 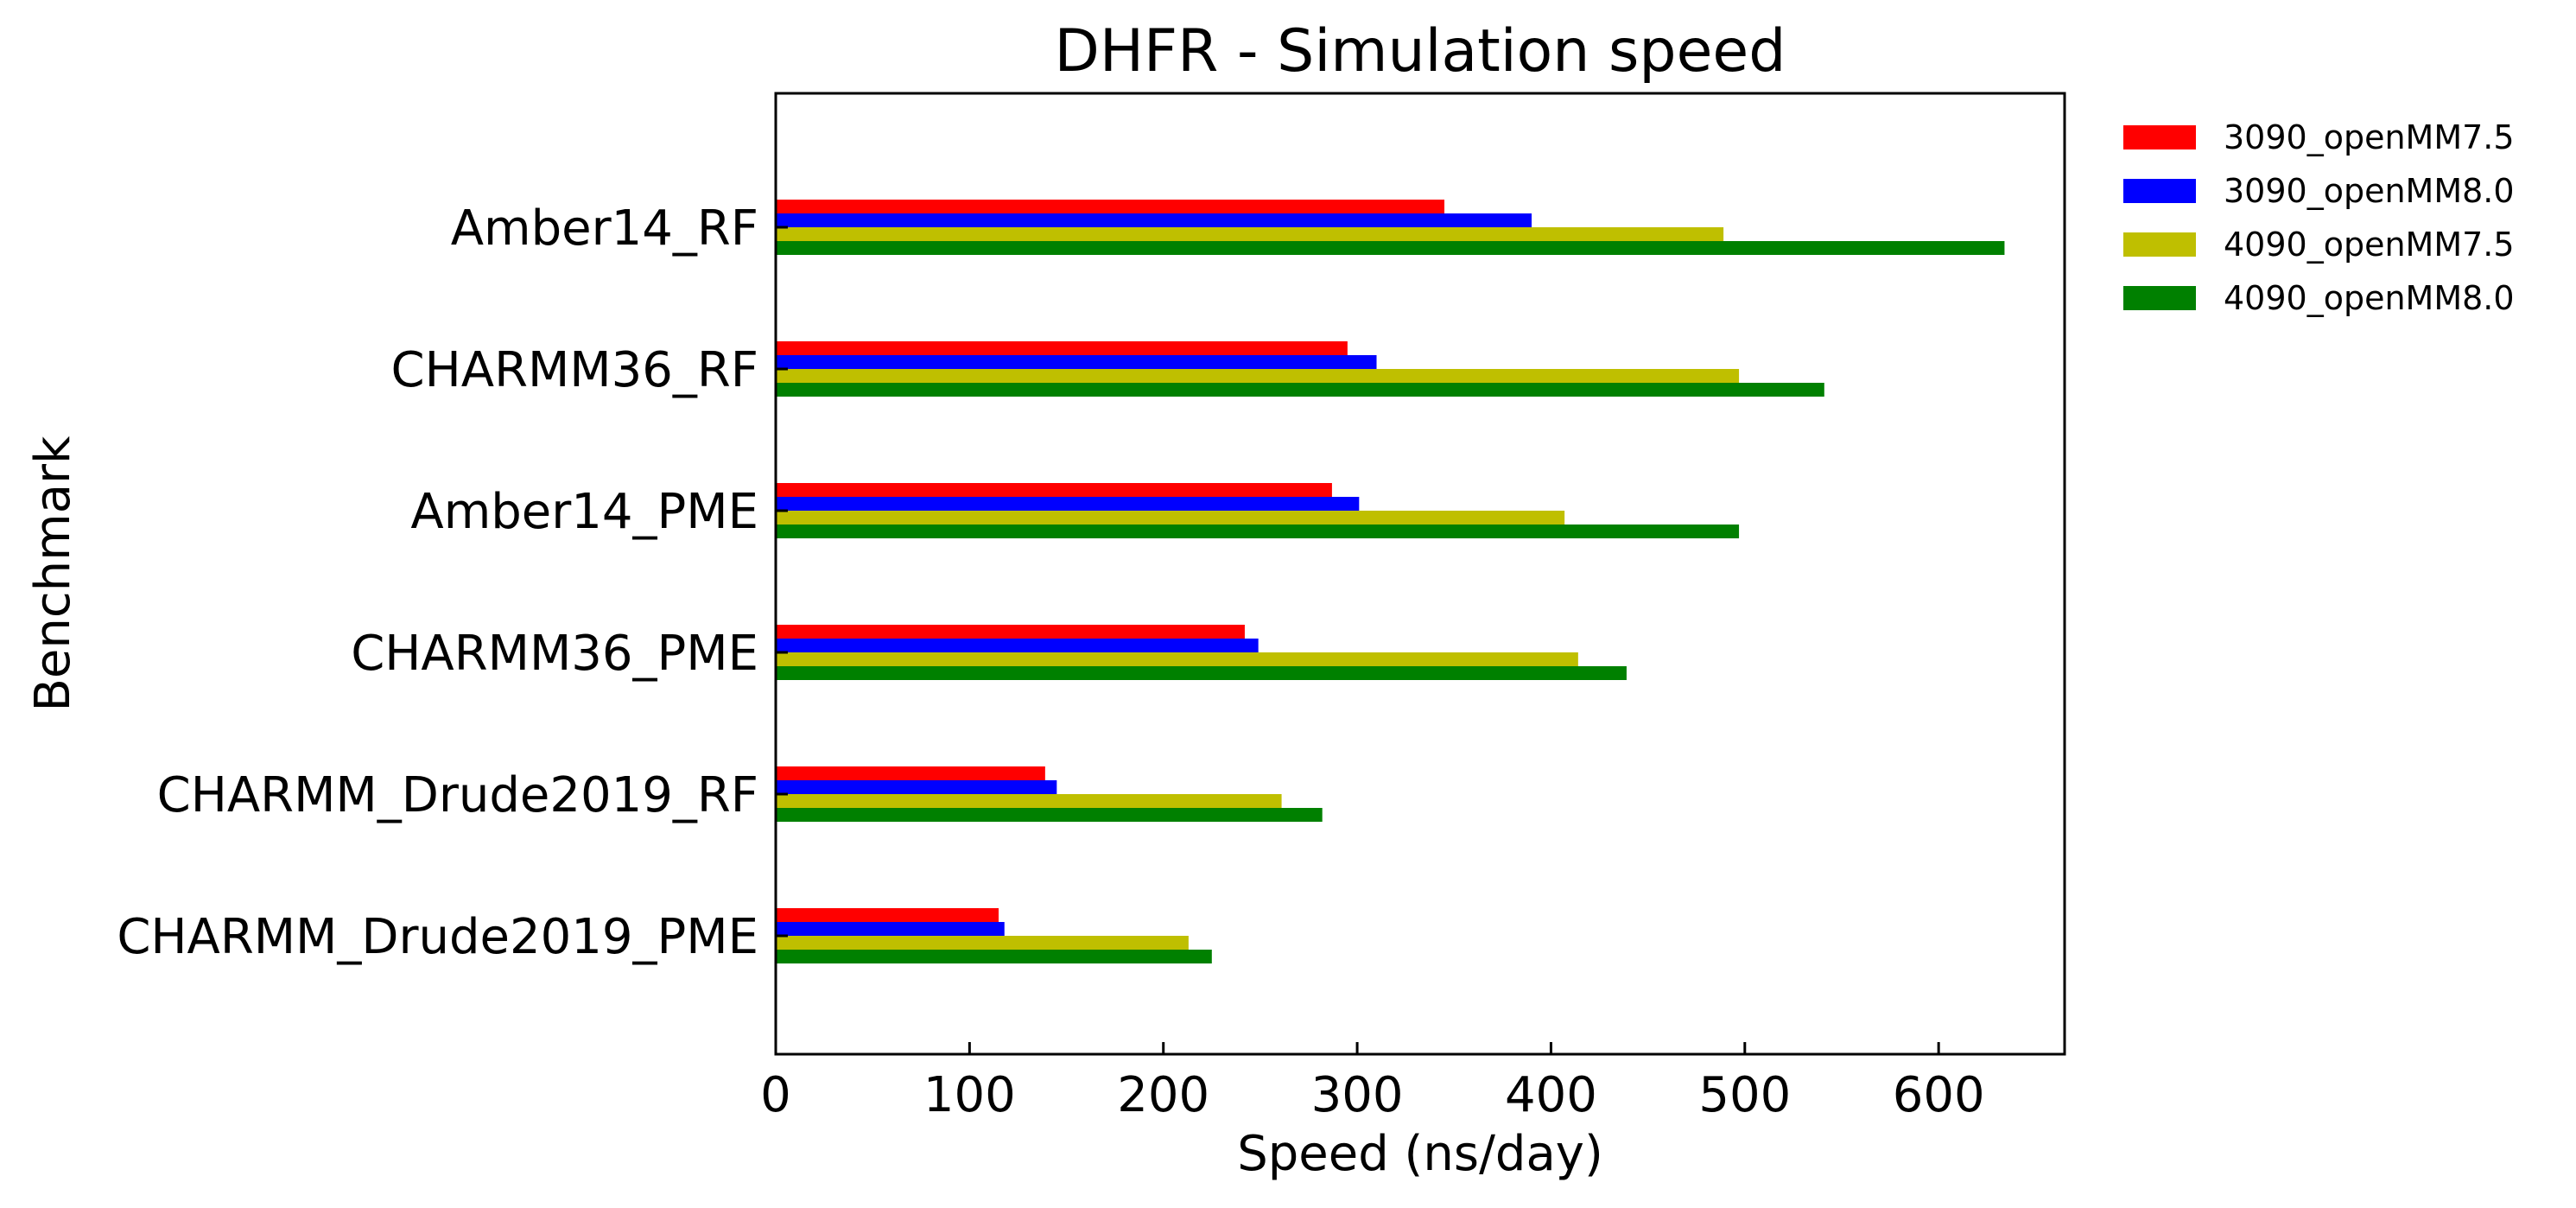 I want to click on y-tick-label: Amber14_PME, so click(x=584, y=512).